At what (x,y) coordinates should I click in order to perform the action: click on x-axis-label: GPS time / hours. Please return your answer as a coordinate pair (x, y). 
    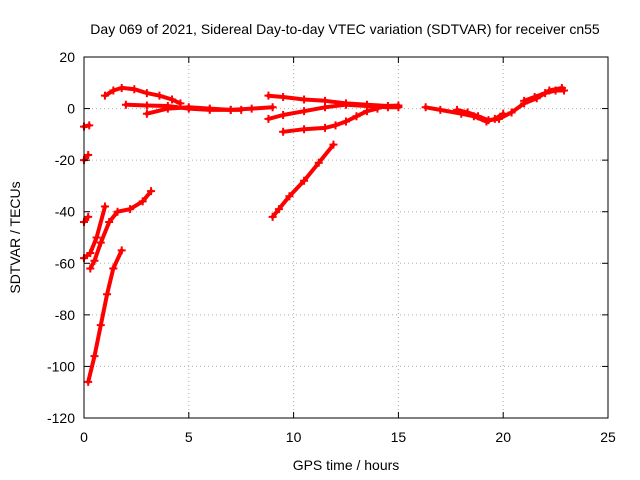
    Looking at the image, I should click on (346, 465).